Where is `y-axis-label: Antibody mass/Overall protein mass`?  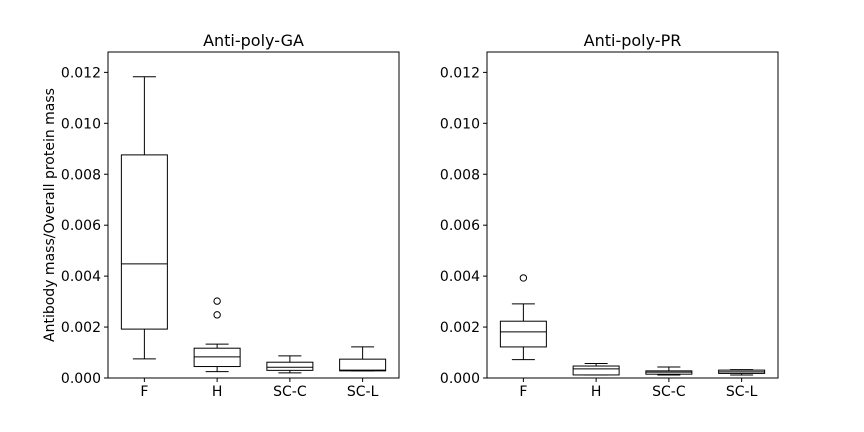 y-axis-label: Antibody mass/Overall protein mass is located at coordinates (50, 215).